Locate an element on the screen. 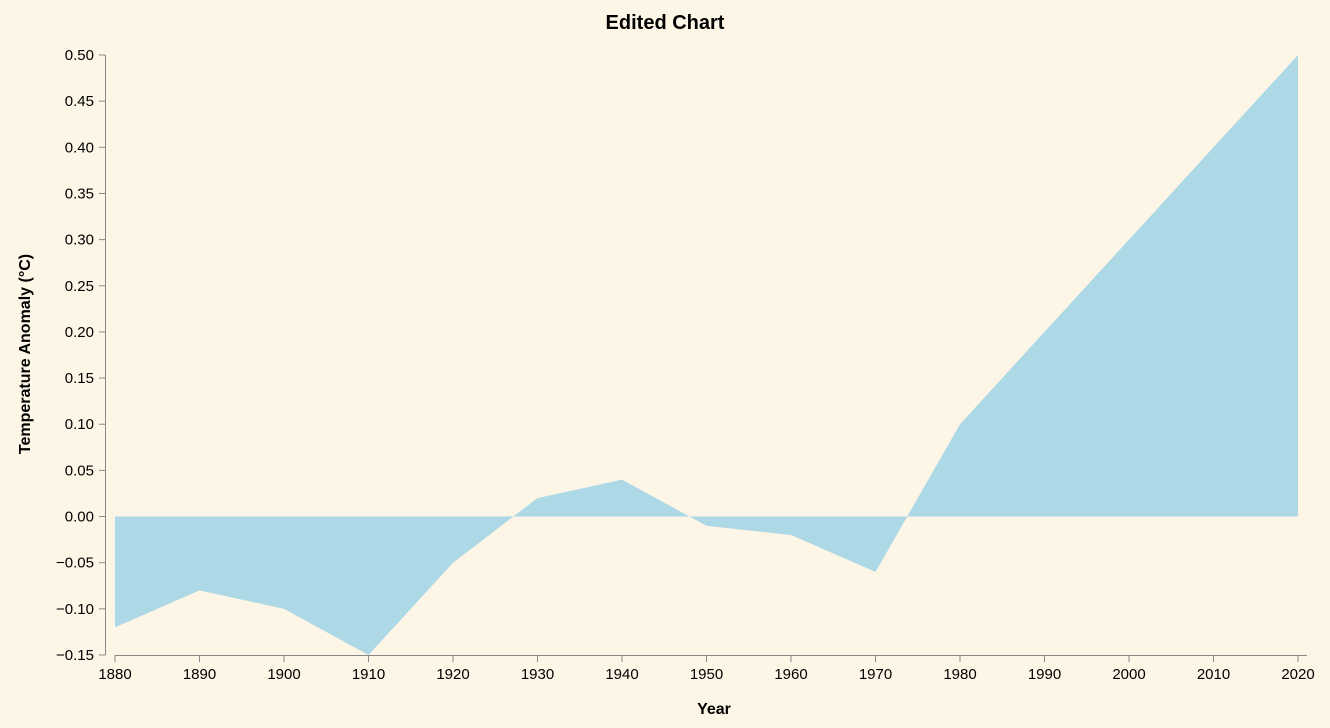  x-tick-label: 1910 is located at coordinates (368, 674).